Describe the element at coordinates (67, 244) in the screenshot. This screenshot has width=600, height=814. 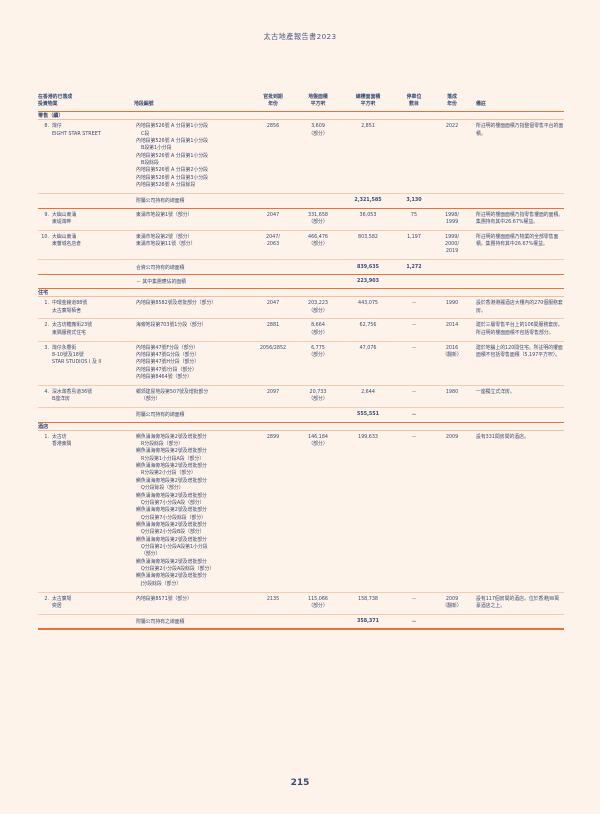
I see `property-name-line: 東薈城名店倉` at that location.